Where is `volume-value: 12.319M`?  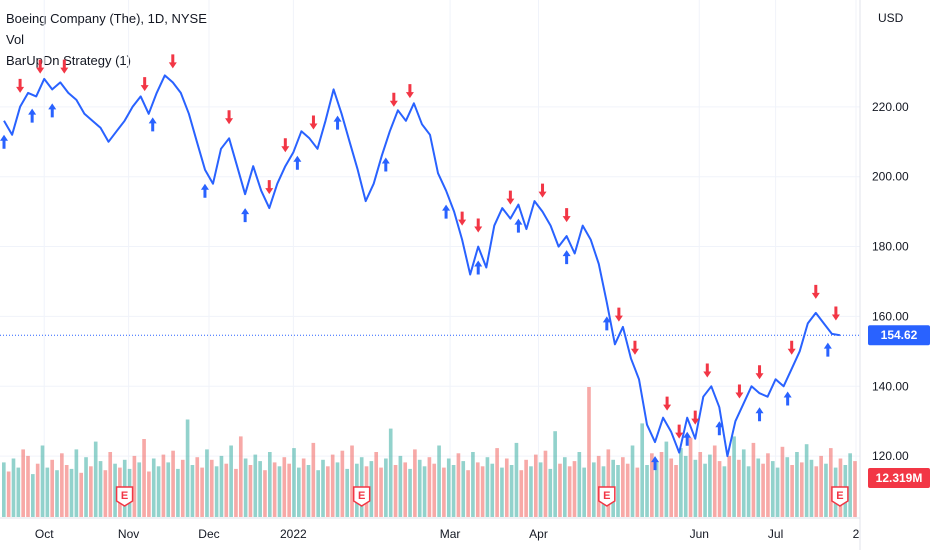 volume-value: 12.319M is located at coordinates (899, 478).